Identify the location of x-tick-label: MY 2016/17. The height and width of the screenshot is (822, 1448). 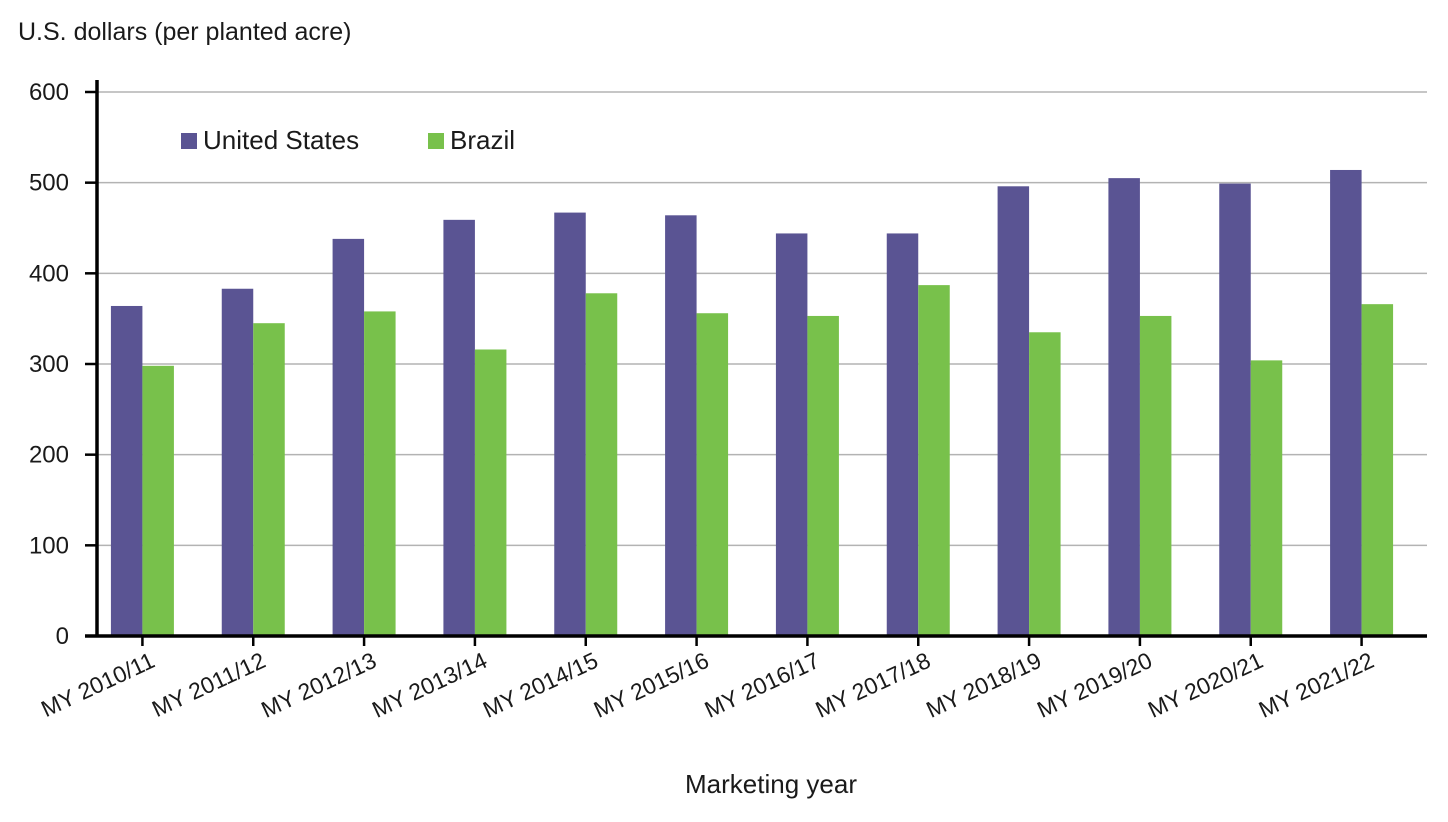
(761, 685).